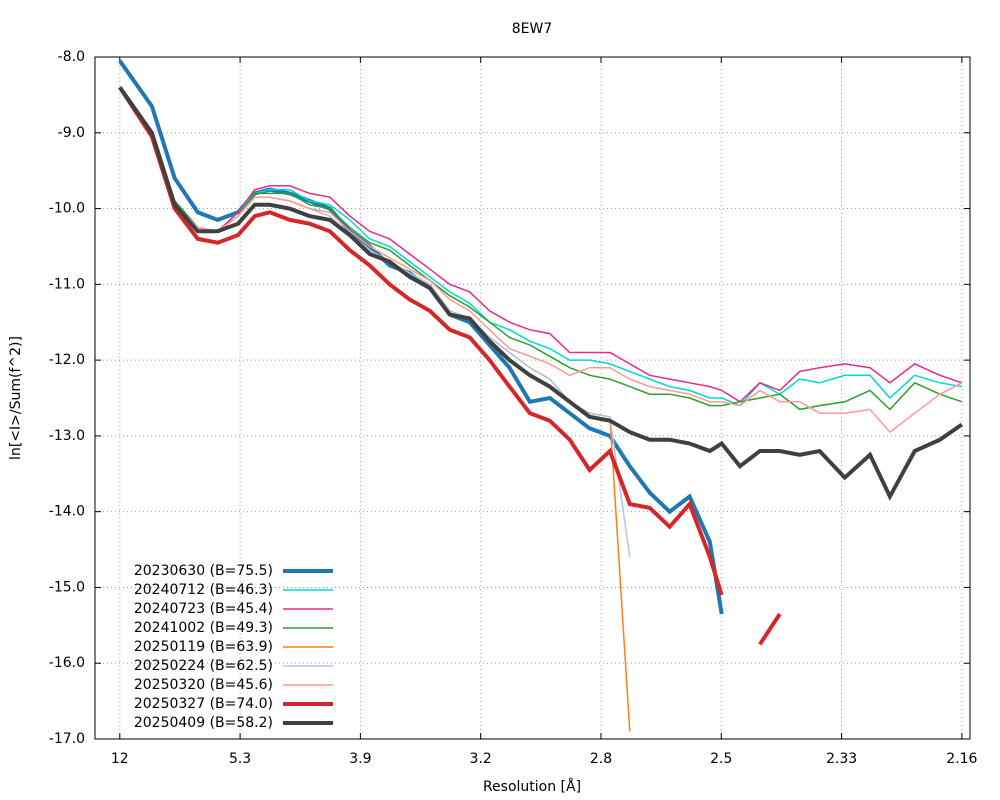 The width and height of the screenshot is (1000, 800). I want to click on legend-label: 20250224 (B=62.5), so click(203, 666).